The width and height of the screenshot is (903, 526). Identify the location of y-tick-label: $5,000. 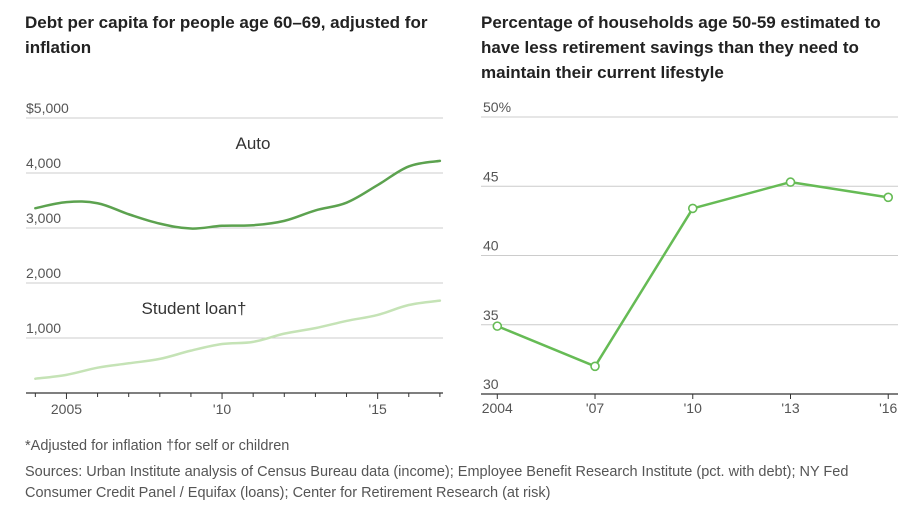
(47, 108).